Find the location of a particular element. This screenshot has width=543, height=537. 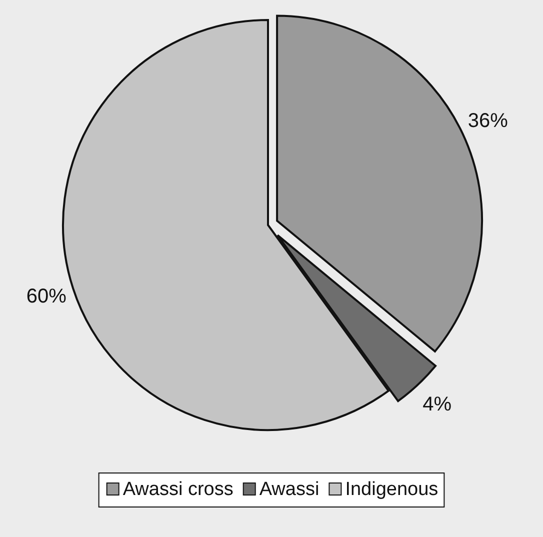

data-label: 4% is located at coordinates (437, 404).